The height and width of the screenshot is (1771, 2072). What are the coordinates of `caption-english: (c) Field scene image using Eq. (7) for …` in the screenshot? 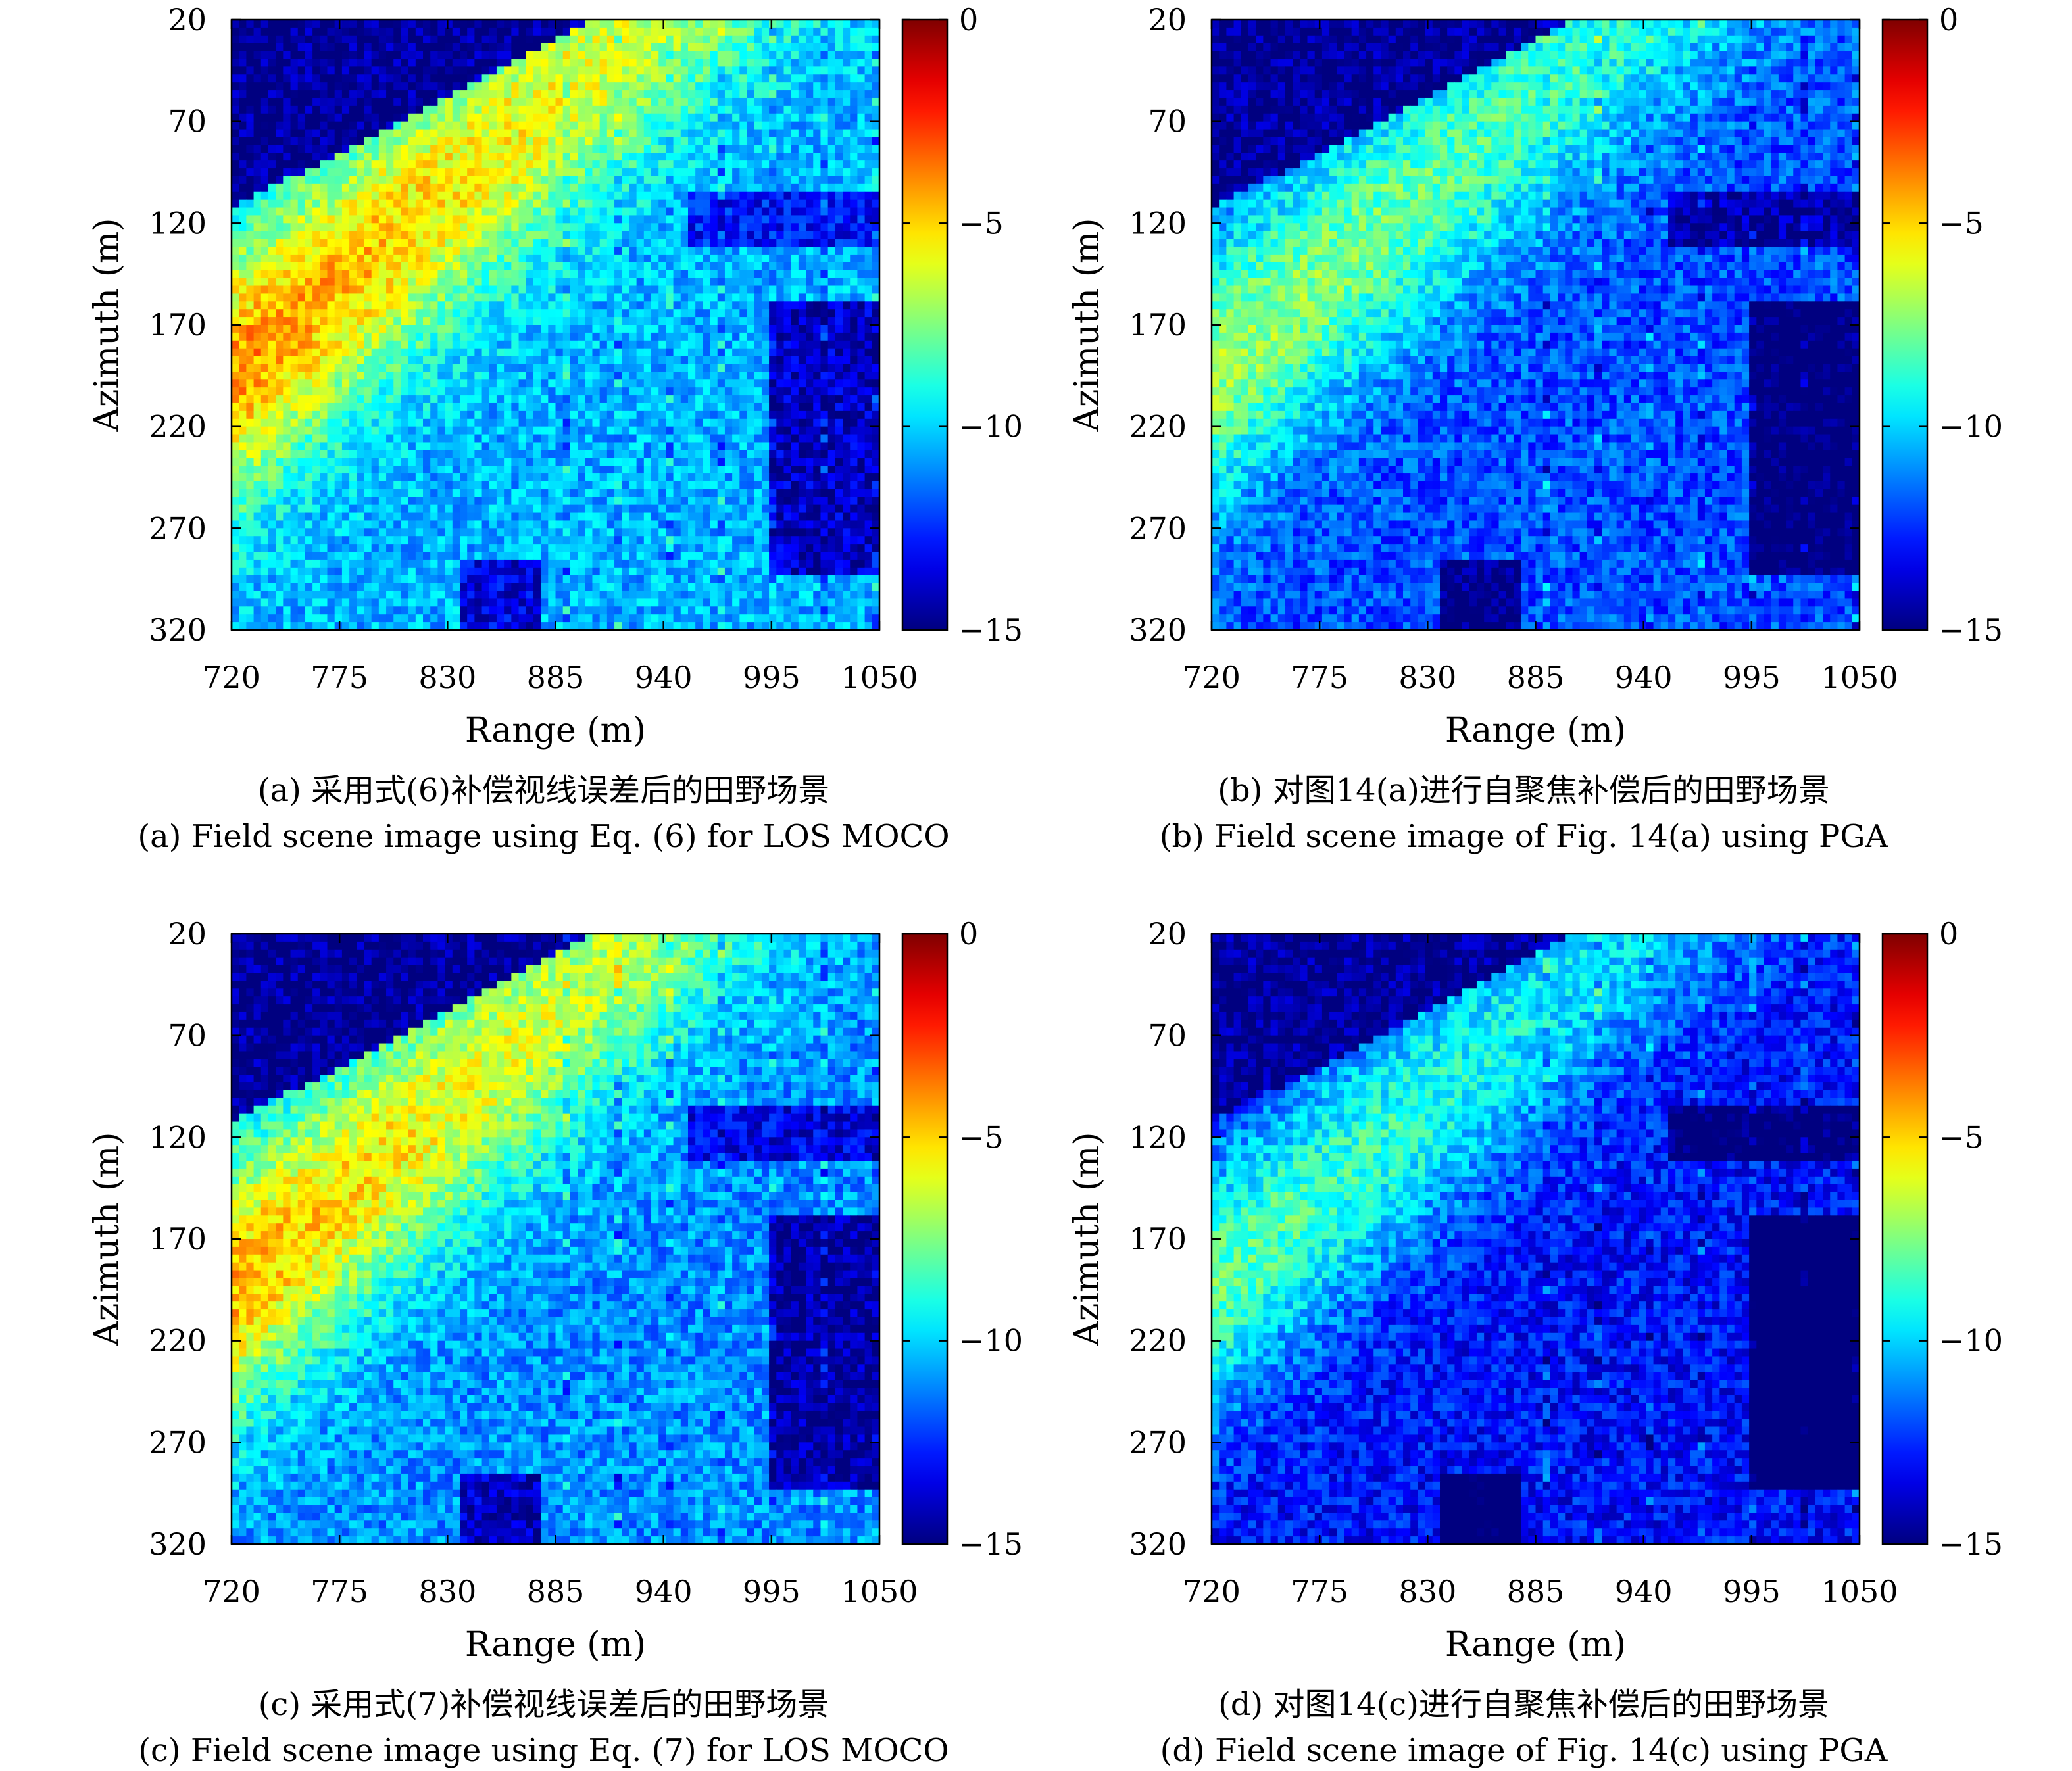 It's located at (543, 1750).